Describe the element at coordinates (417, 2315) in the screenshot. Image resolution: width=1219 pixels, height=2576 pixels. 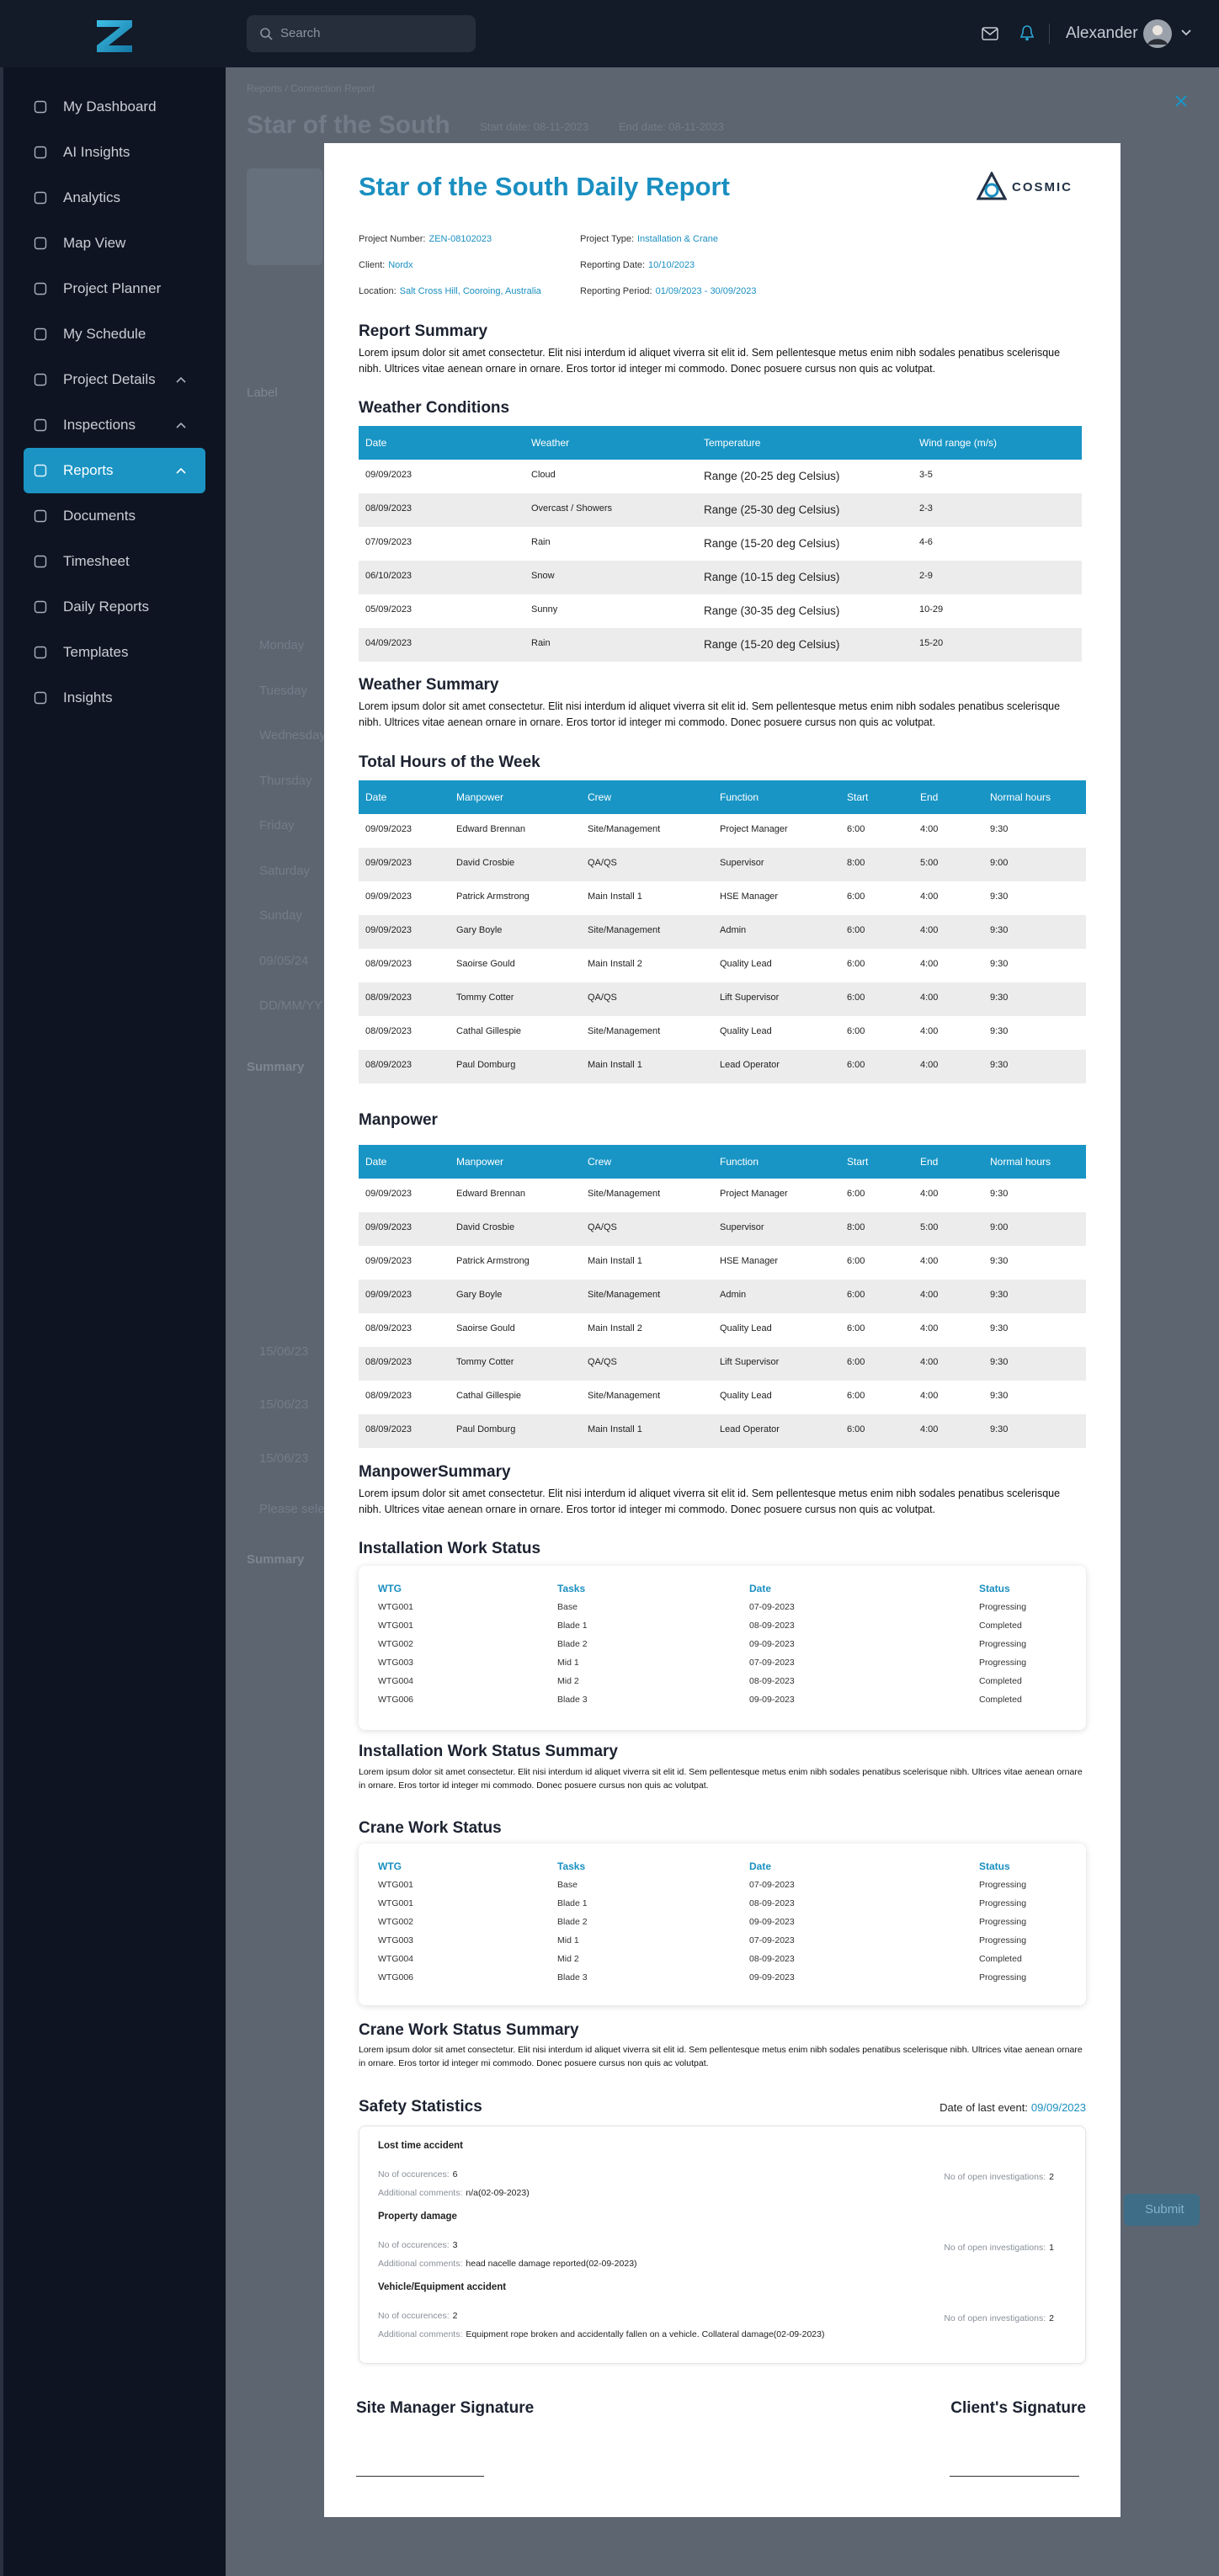
I see `occurrences: No of occurences: 2` at that location.